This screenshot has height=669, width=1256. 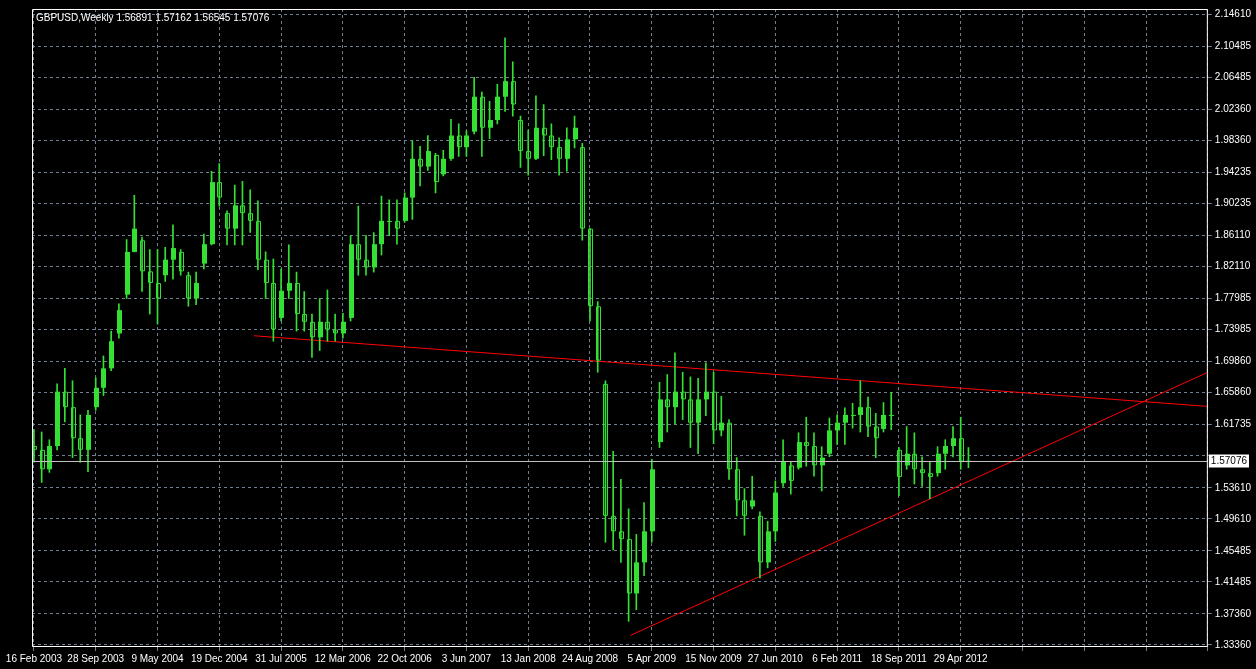 What do you see at coordinates (652, 658) in the screenshot?
I see `x-tick-label: 5 Apr 2009` at bounding box center [652, 658].